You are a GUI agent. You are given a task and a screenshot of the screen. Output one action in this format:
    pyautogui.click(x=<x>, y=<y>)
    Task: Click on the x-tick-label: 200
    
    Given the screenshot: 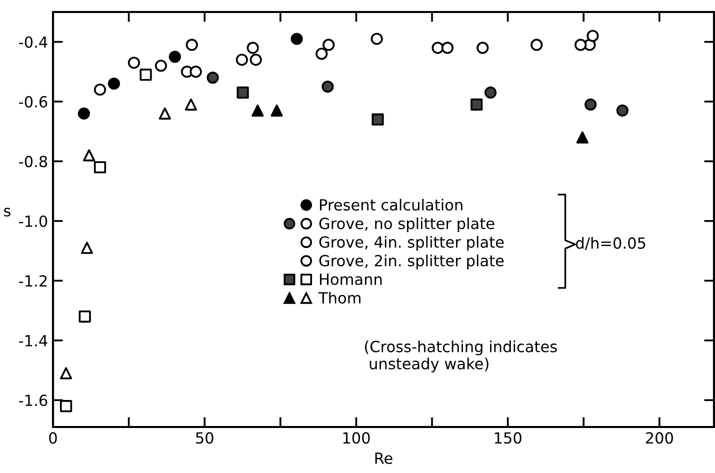 What is the action you would take?
    pyautogui.click(x=659, y=438)
    